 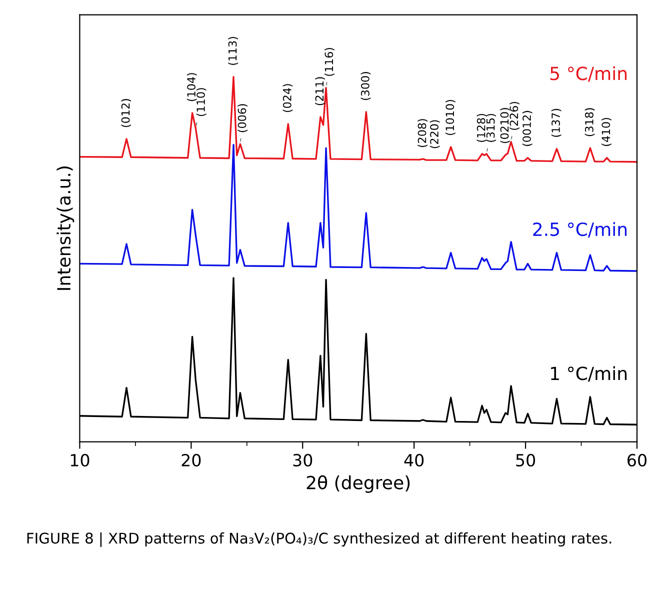 I want to click on text: 5 °C/min, so click(x=588, y=74).